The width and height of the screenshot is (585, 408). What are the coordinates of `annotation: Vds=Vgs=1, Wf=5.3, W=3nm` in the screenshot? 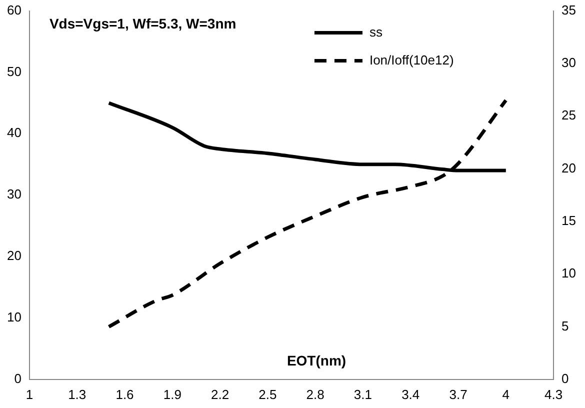 It's located at (142, 24).